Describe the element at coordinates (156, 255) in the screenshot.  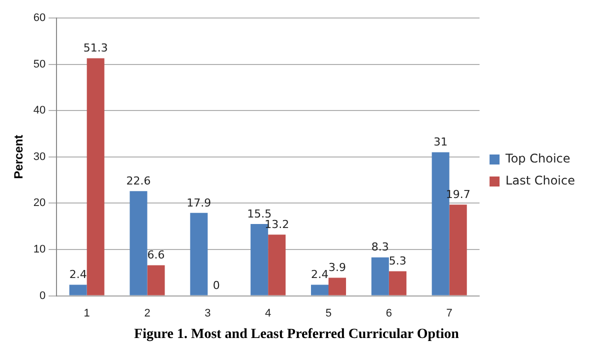
I see `data-label: 6.6` at that location.